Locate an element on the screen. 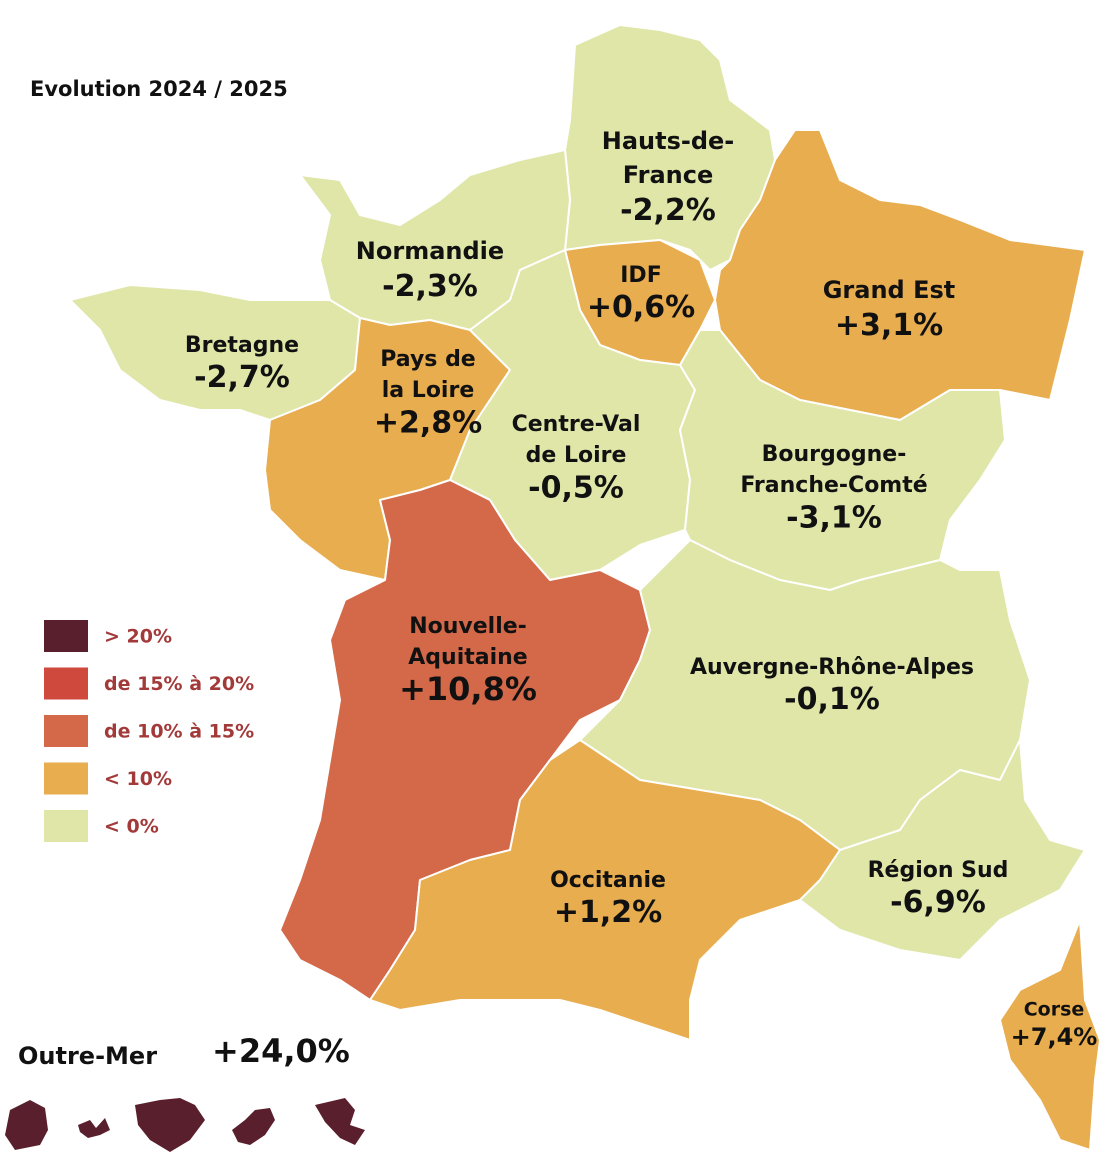 The height and width of the screenshot is (1170, 1120). region-name: Nouvelle- is located at coordinates (468, 626).